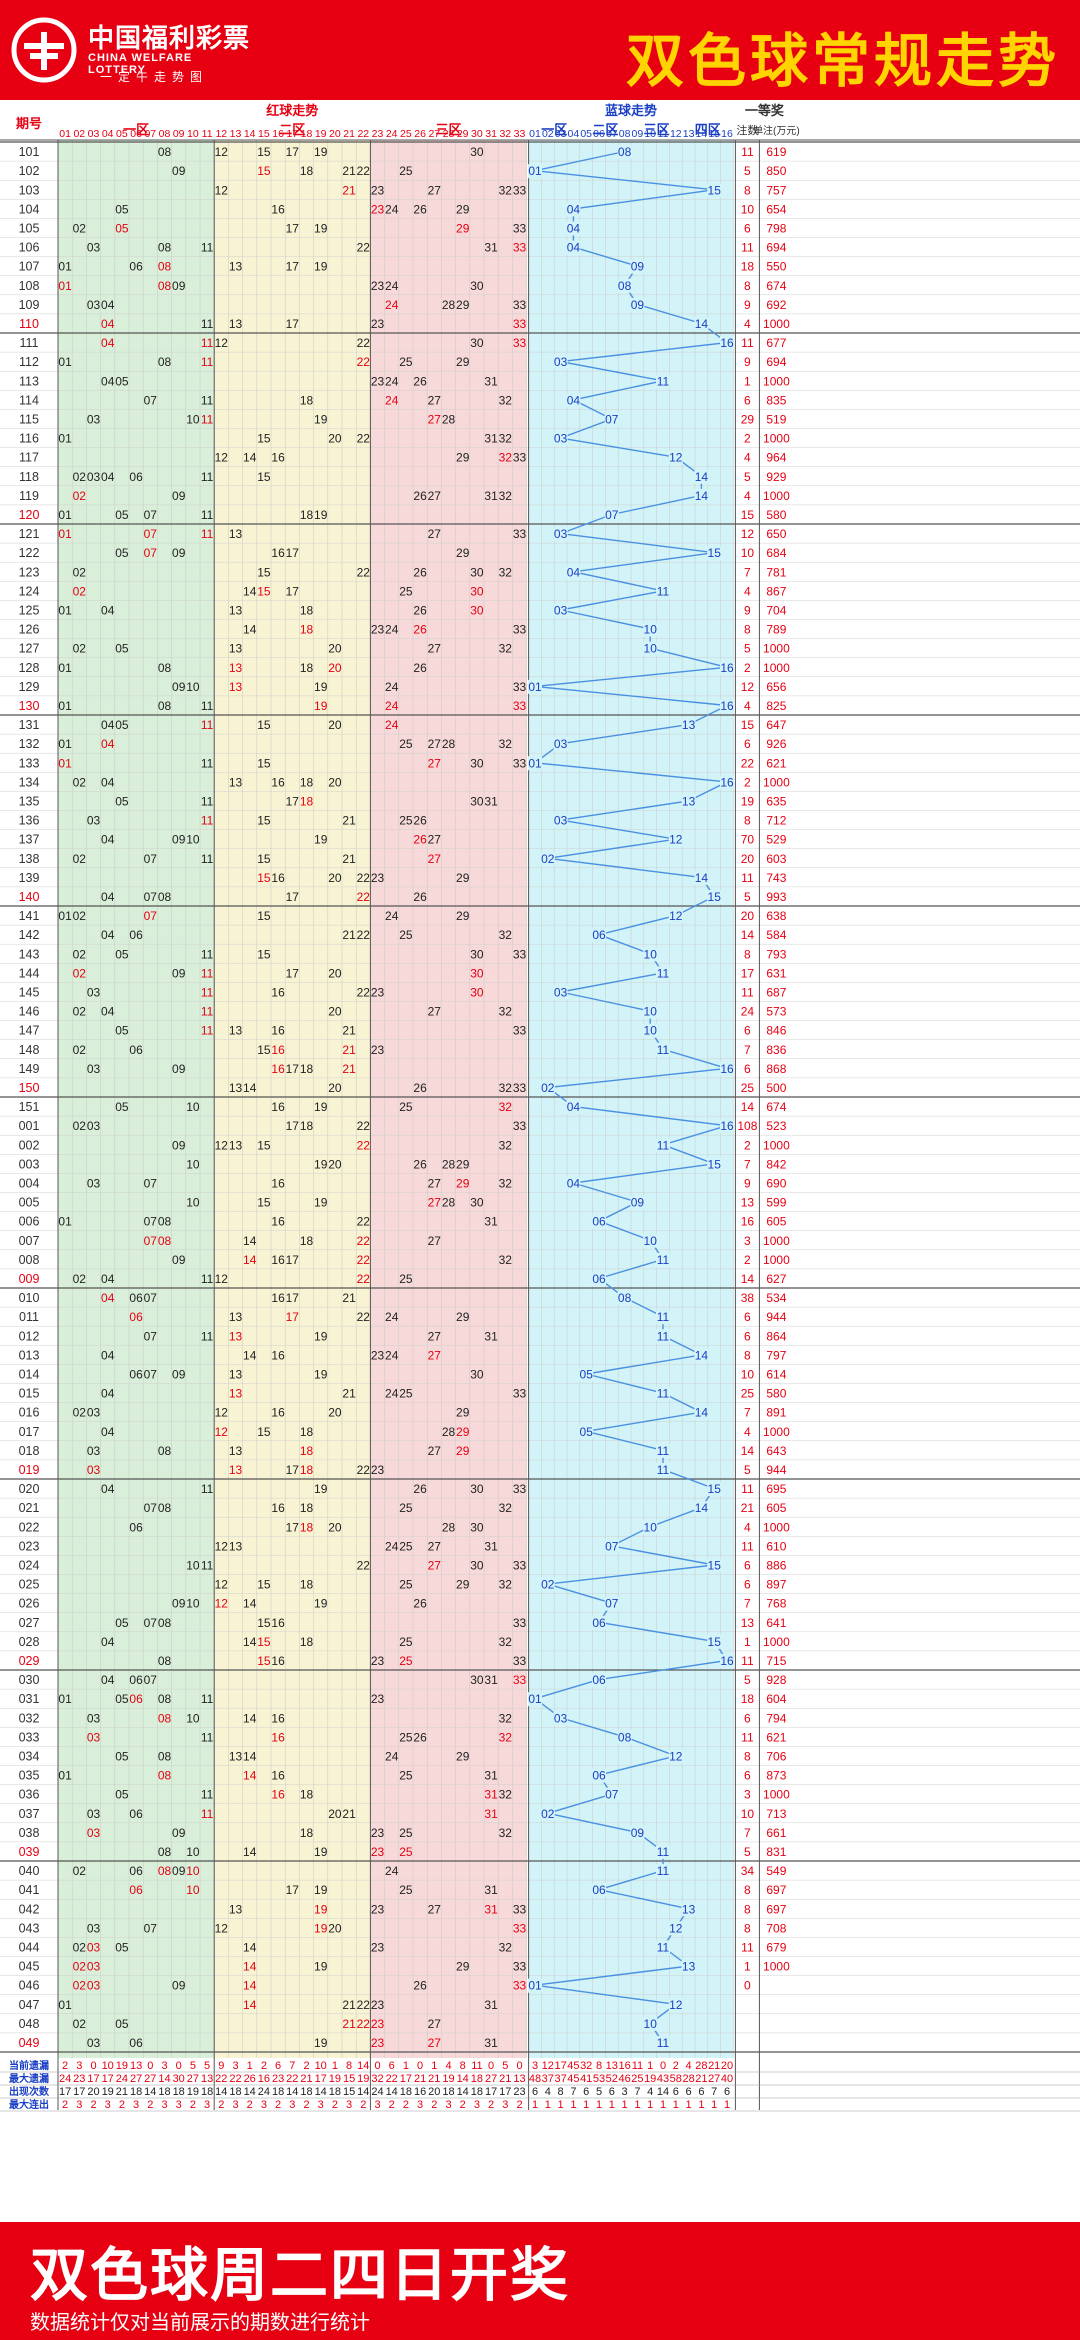  Describe the element at coordinates (638, 305) in the screenshot. I see `blue-ball-number: 09` at that location.